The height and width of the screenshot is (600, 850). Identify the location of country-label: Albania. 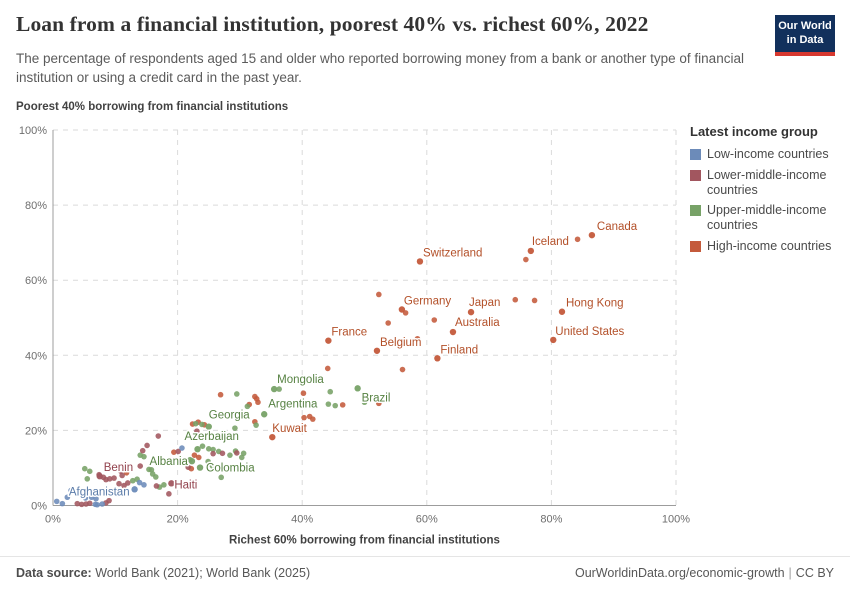
(169, 462).